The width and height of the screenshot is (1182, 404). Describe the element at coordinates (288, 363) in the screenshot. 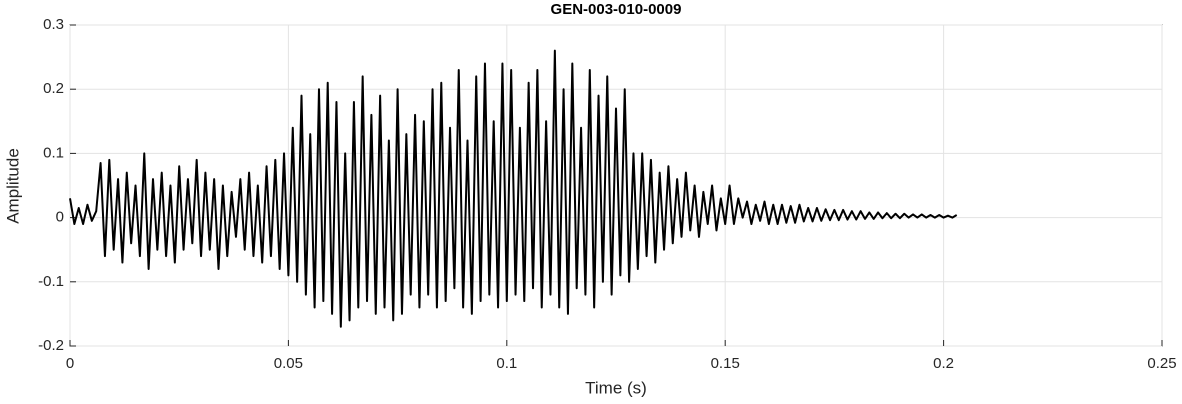

I see `x-tick-label: 0.05` at that location.